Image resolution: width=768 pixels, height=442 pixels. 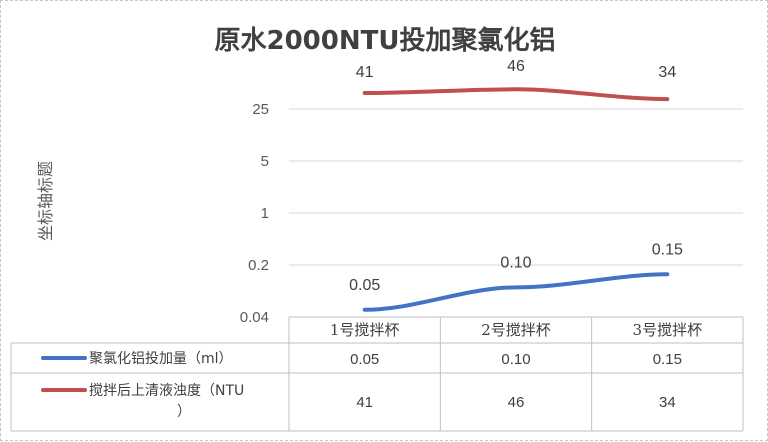 What do you see at coordinates (516, 330) in the screenshot?
I see `category-label: 2号搅拌杯` at bounding box center [516, 330].